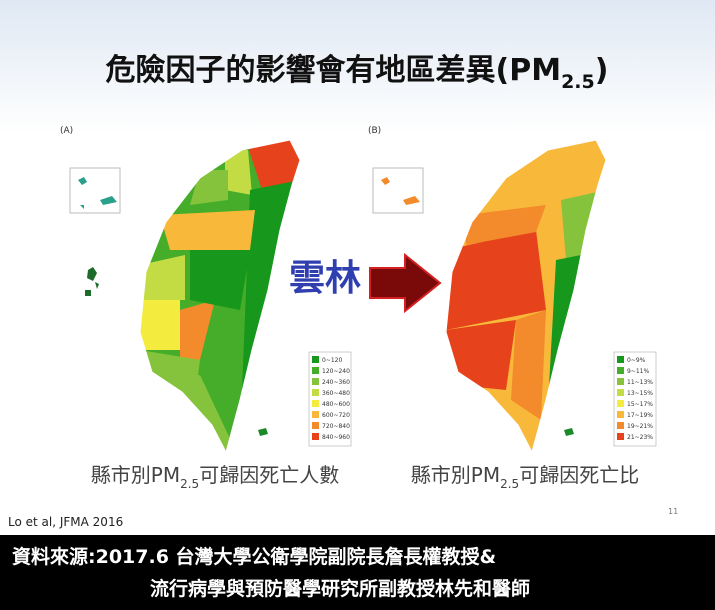  Describe the element at coordinates (336, 426) in the screenshot. I see `legend-label: 720~840` at that location.